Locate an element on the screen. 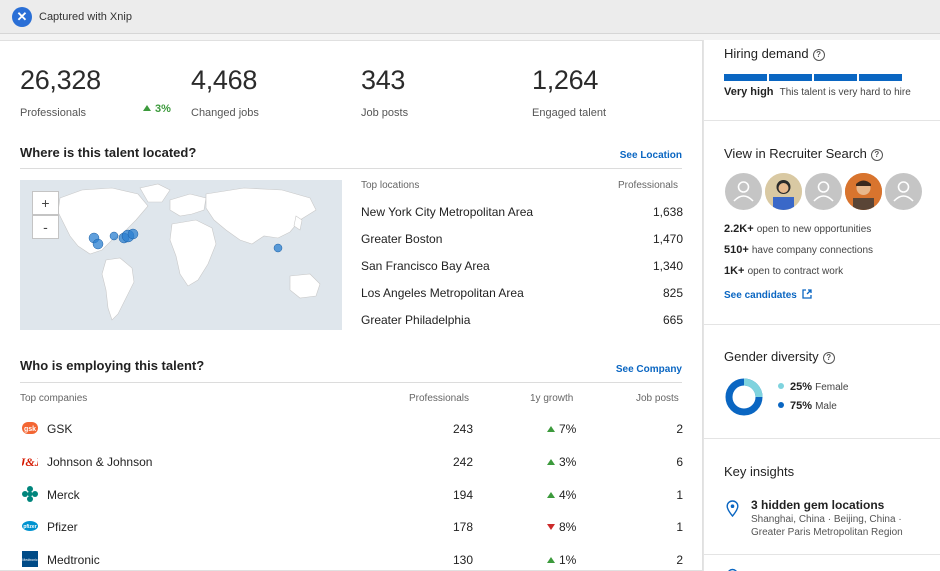  location-row: New York City Metropolitan Area 1,638 is located at coordinates (522, 212).